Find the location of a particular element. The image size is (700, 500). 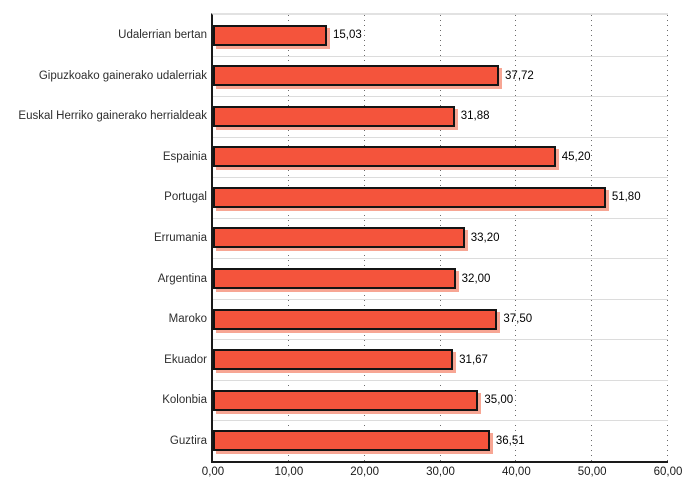

bar-row: Portugal 51,80 is located at coordinates (416, 197).